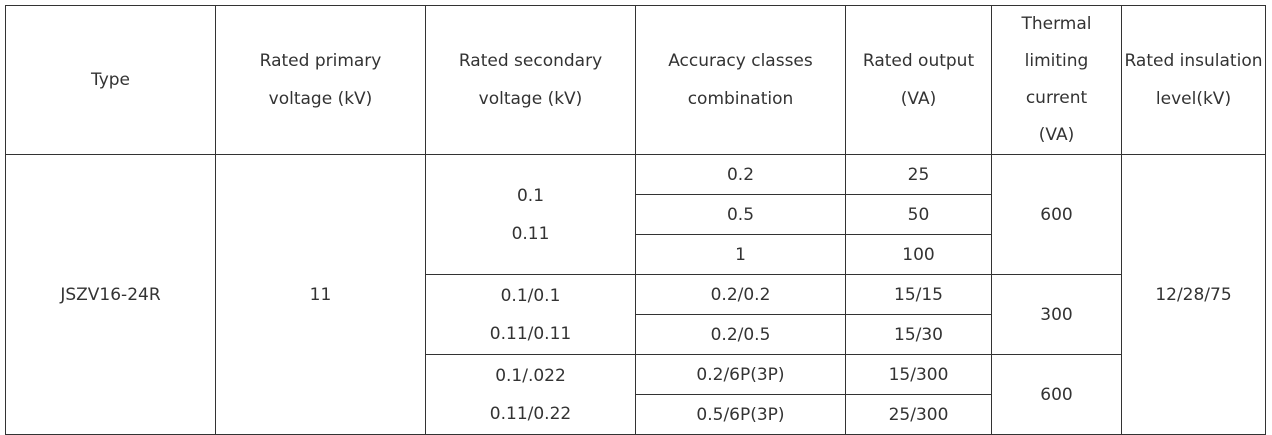 The height and width of the screenshot is (435, 1272). Describe the element at coordinates (530, 195) in the screenshot. I see `secondary-value: 0.1` at that location.